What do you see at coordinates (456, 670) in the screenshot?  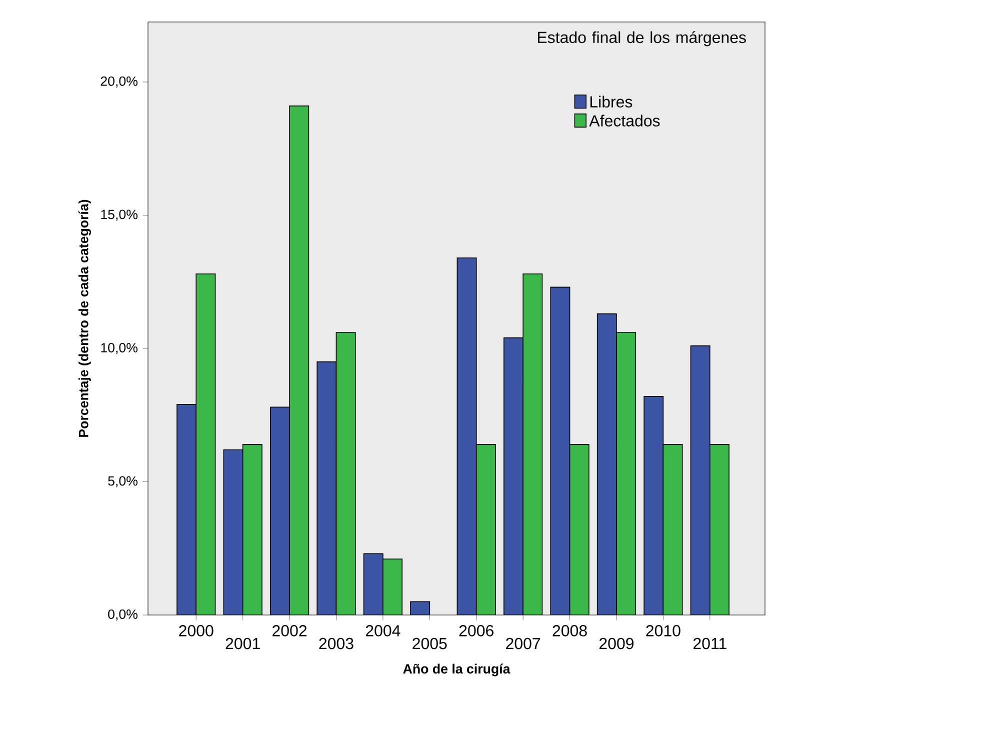 I see `x-axis-title: Año de la cirugía` at bounding box center [456, 670].